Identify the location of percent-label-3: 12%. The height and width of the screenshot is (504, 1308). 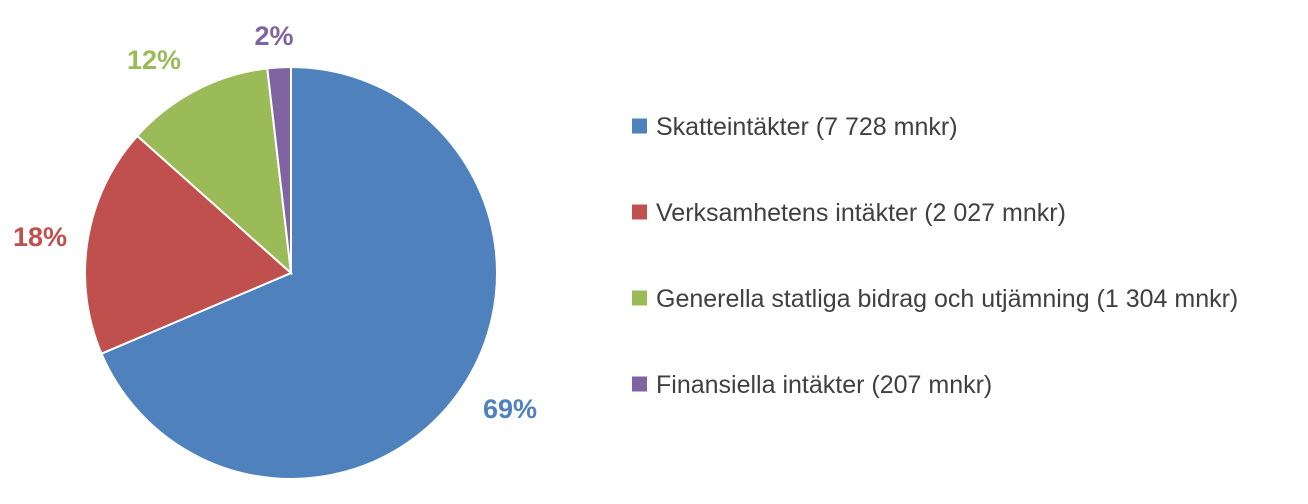
(154, 60).